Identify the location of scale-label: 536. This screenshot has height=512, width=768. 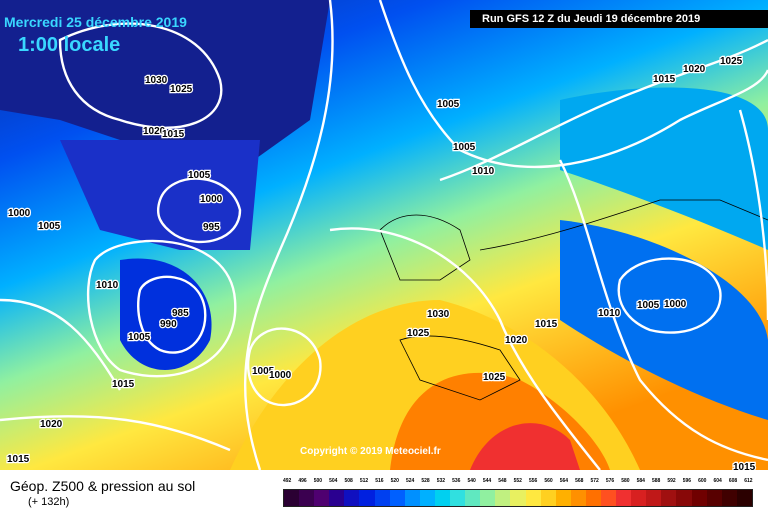
(456, 481).